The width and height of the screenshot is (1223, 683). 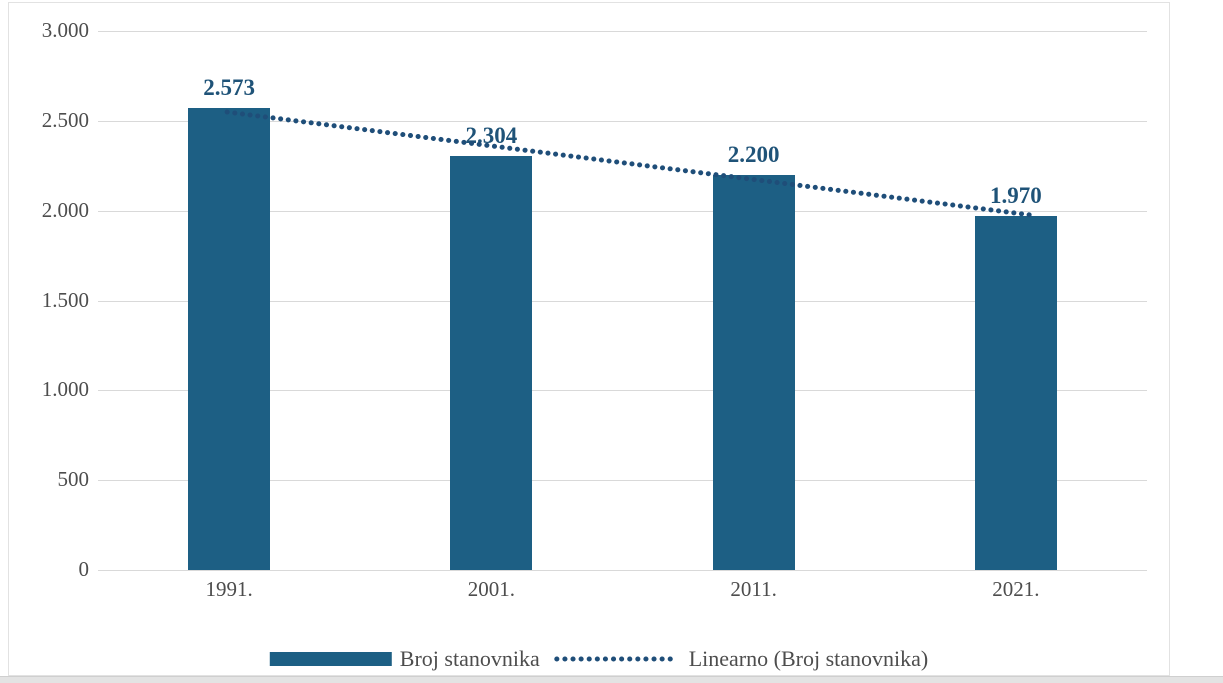 What do you see at coordinates (611, 679) in the screenshot?
I see `bottom-divider-strip` at bounding box center [611, 679].